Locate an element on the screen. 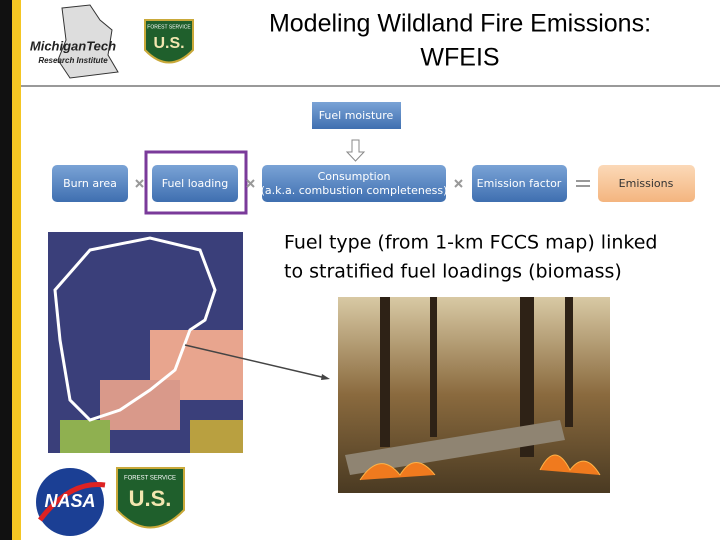 This screenshot has height=540, width=720. pointer-arrow is located at coordinates (255, 361).